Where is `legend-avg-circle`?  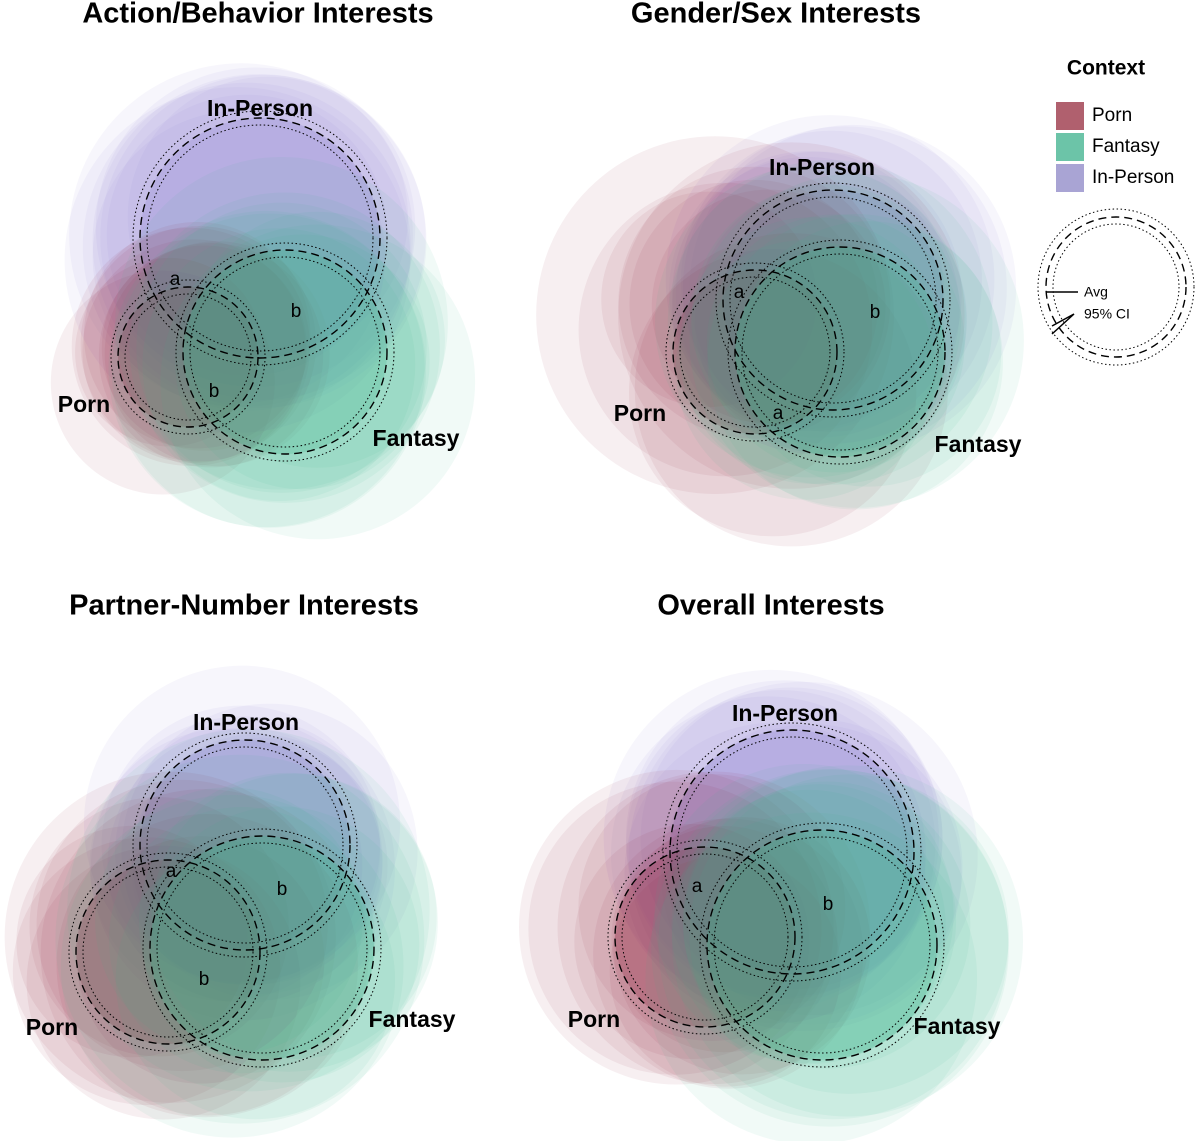
legend-avg-circle is located at coordinates (1116, 287).